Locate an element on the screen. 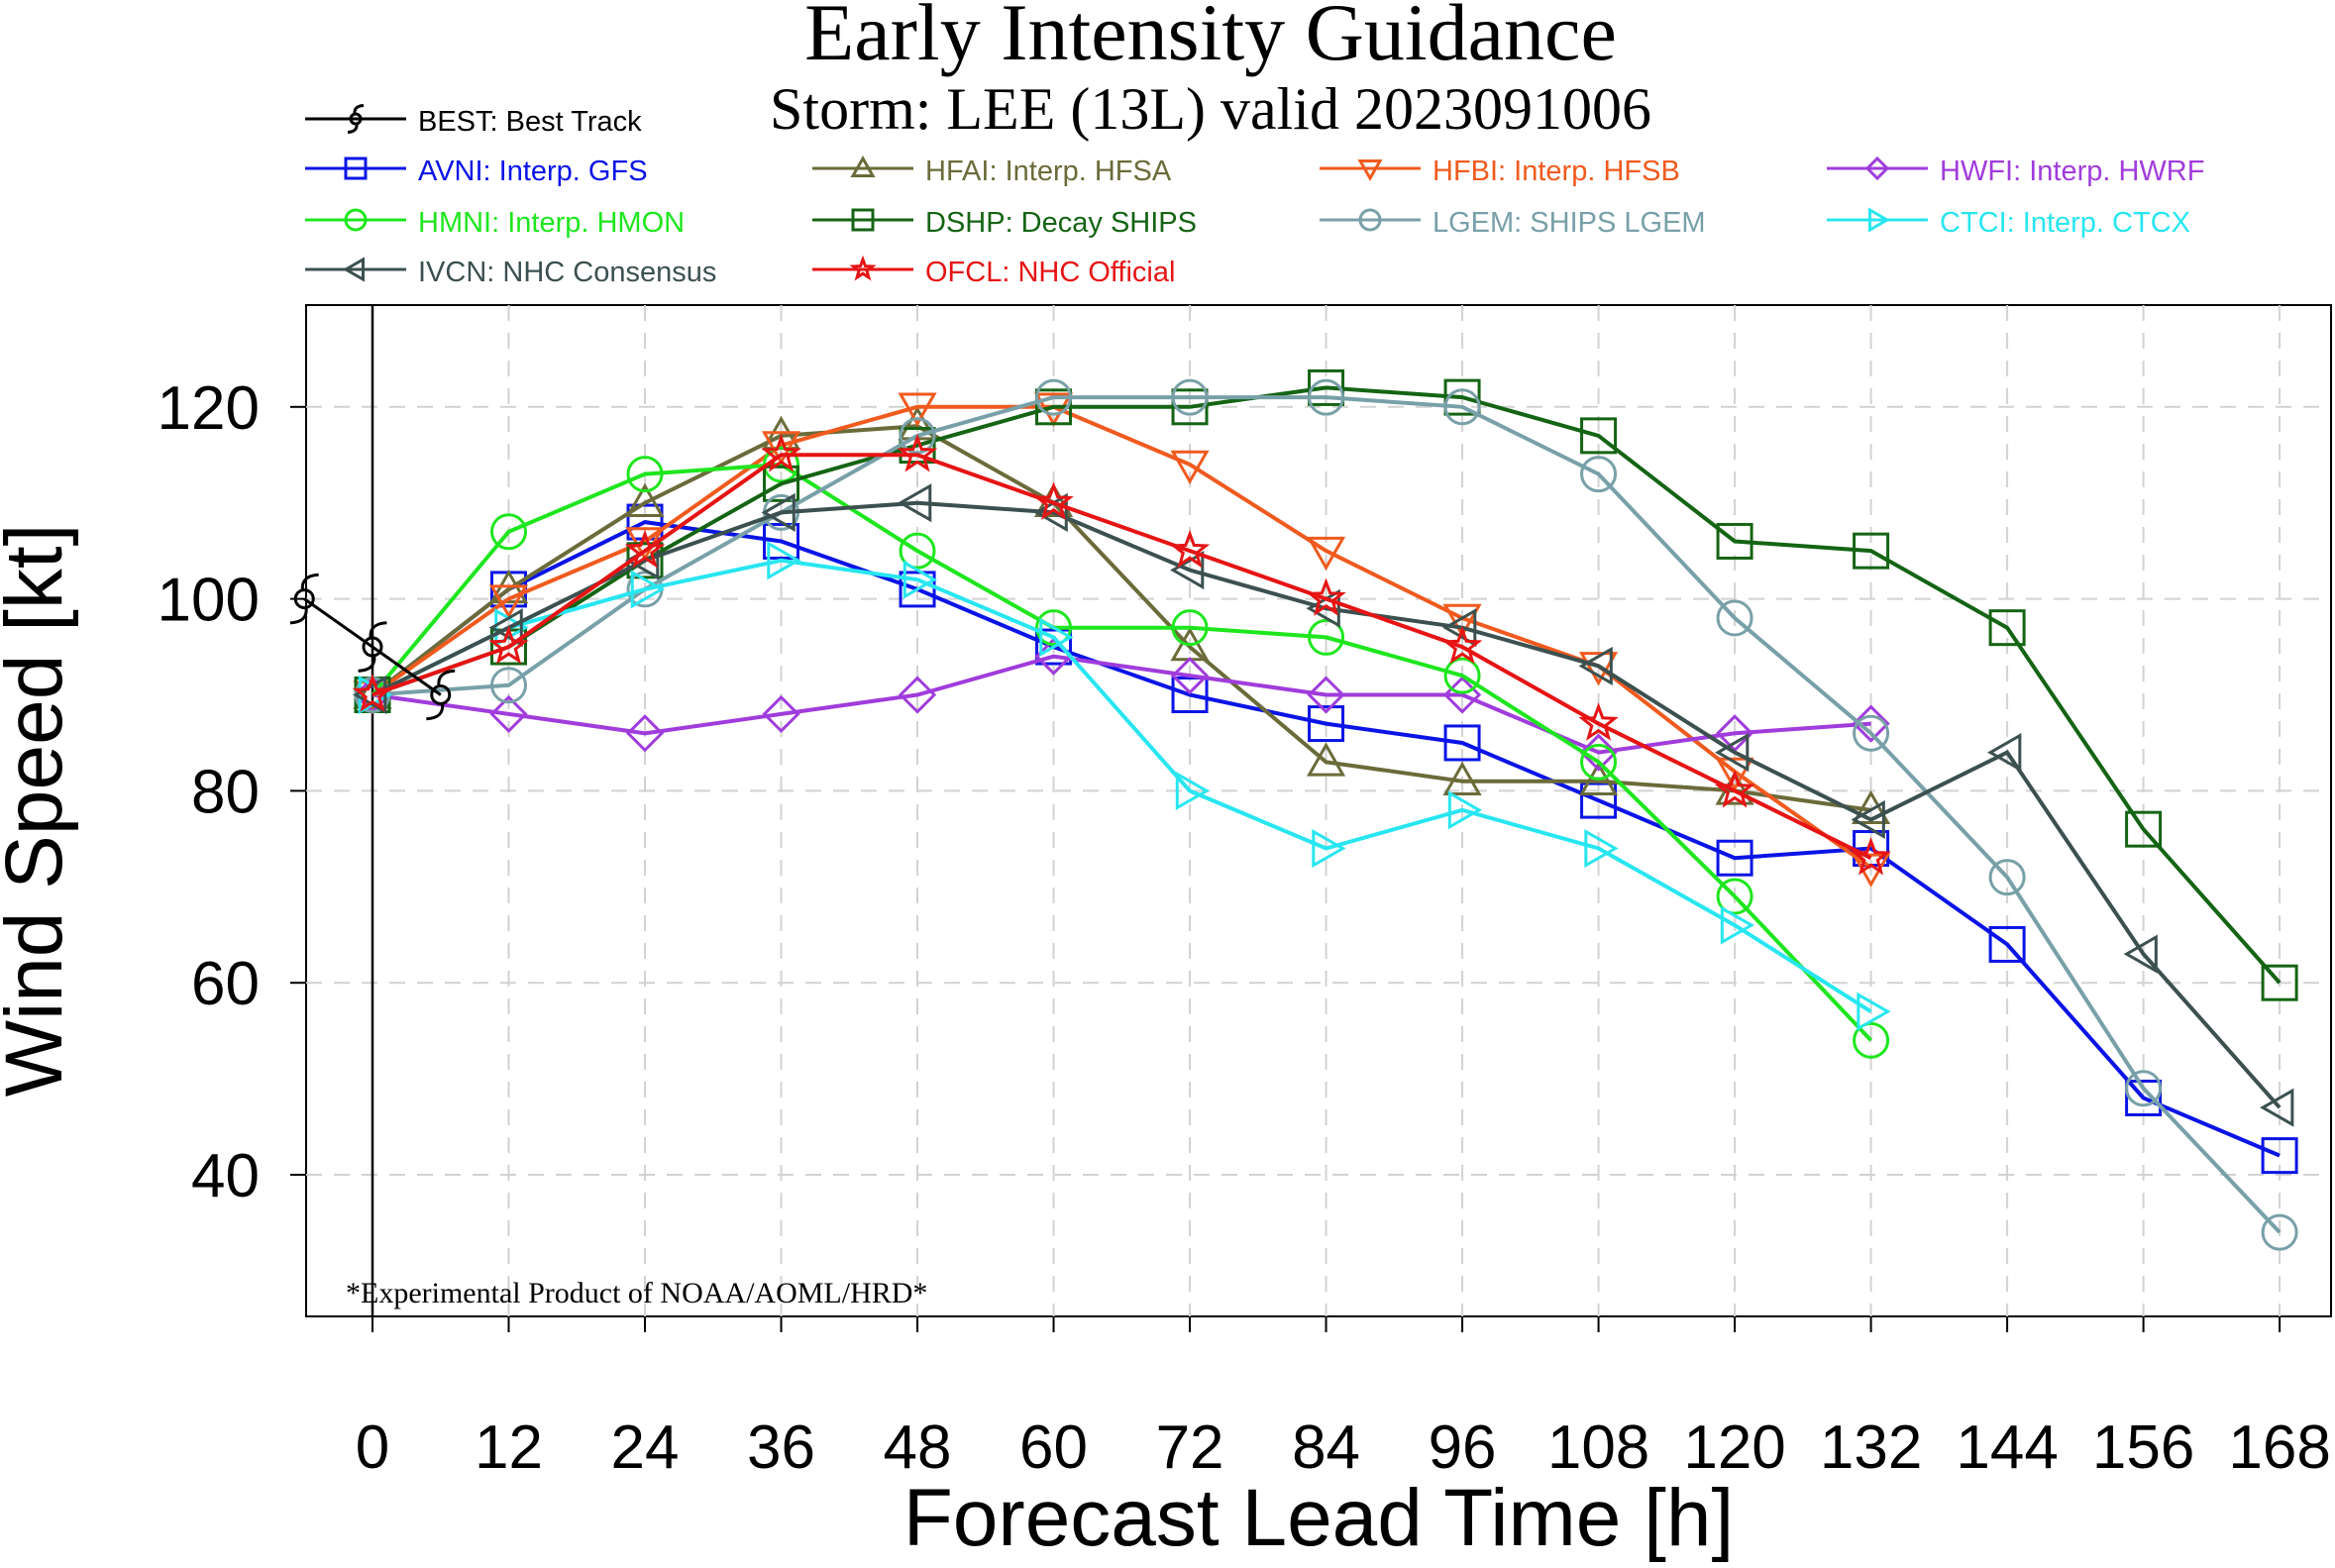  y-tick-label: 60 is located at coordinates (226, 984).